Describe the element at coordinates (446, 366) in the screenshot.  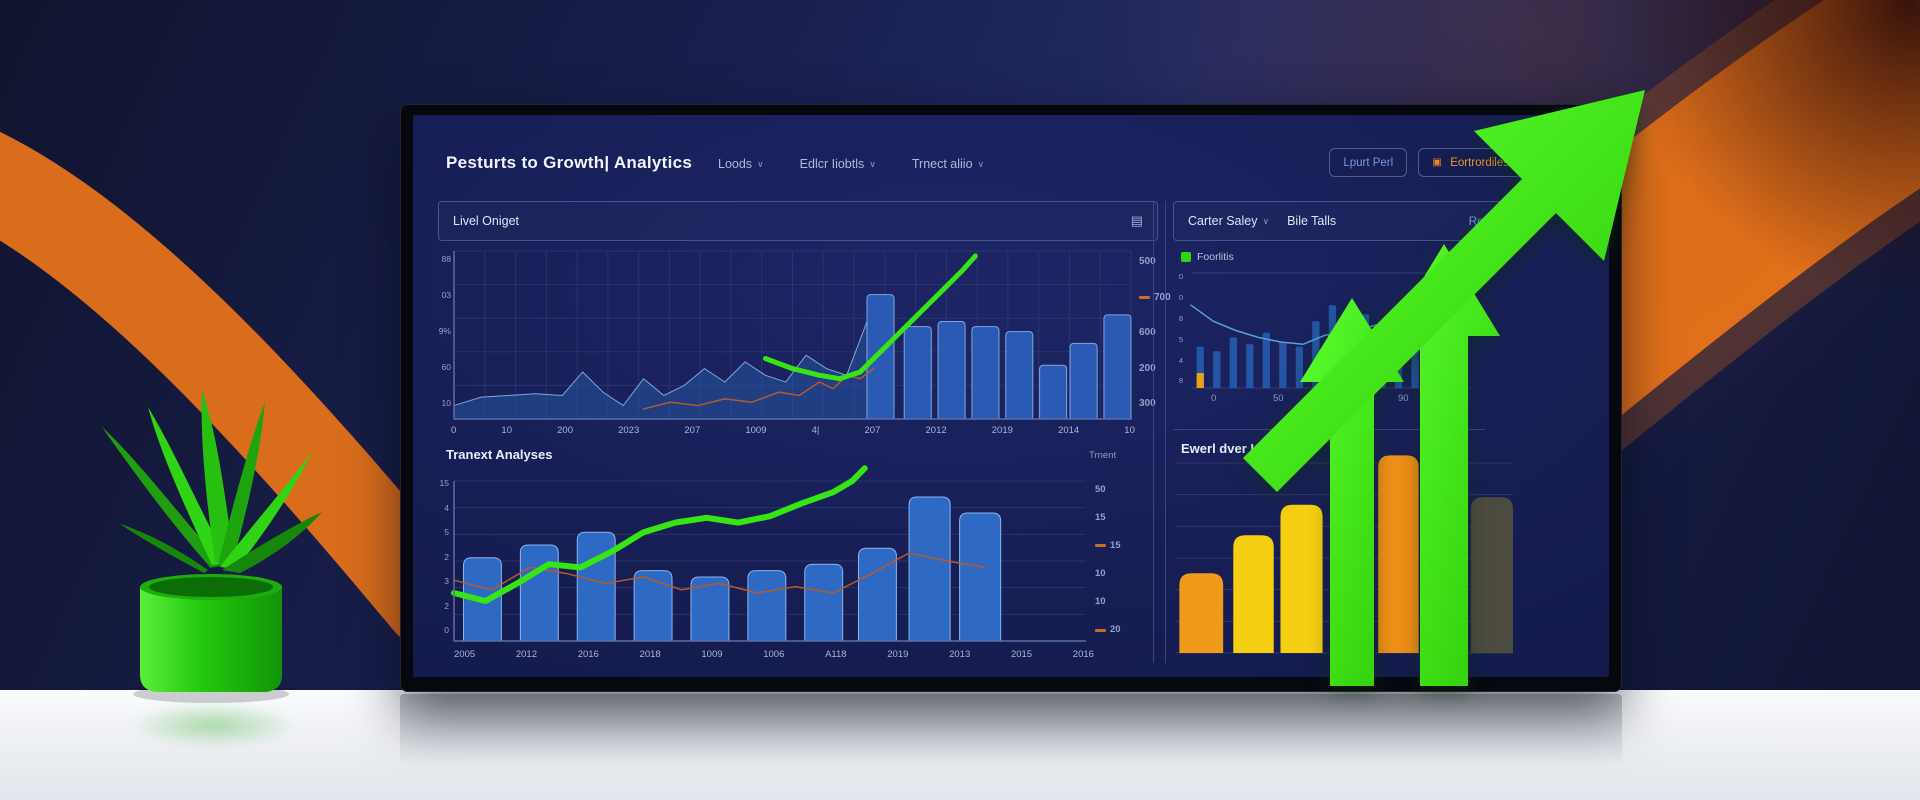
I see `axis-tick: 60` at that location.